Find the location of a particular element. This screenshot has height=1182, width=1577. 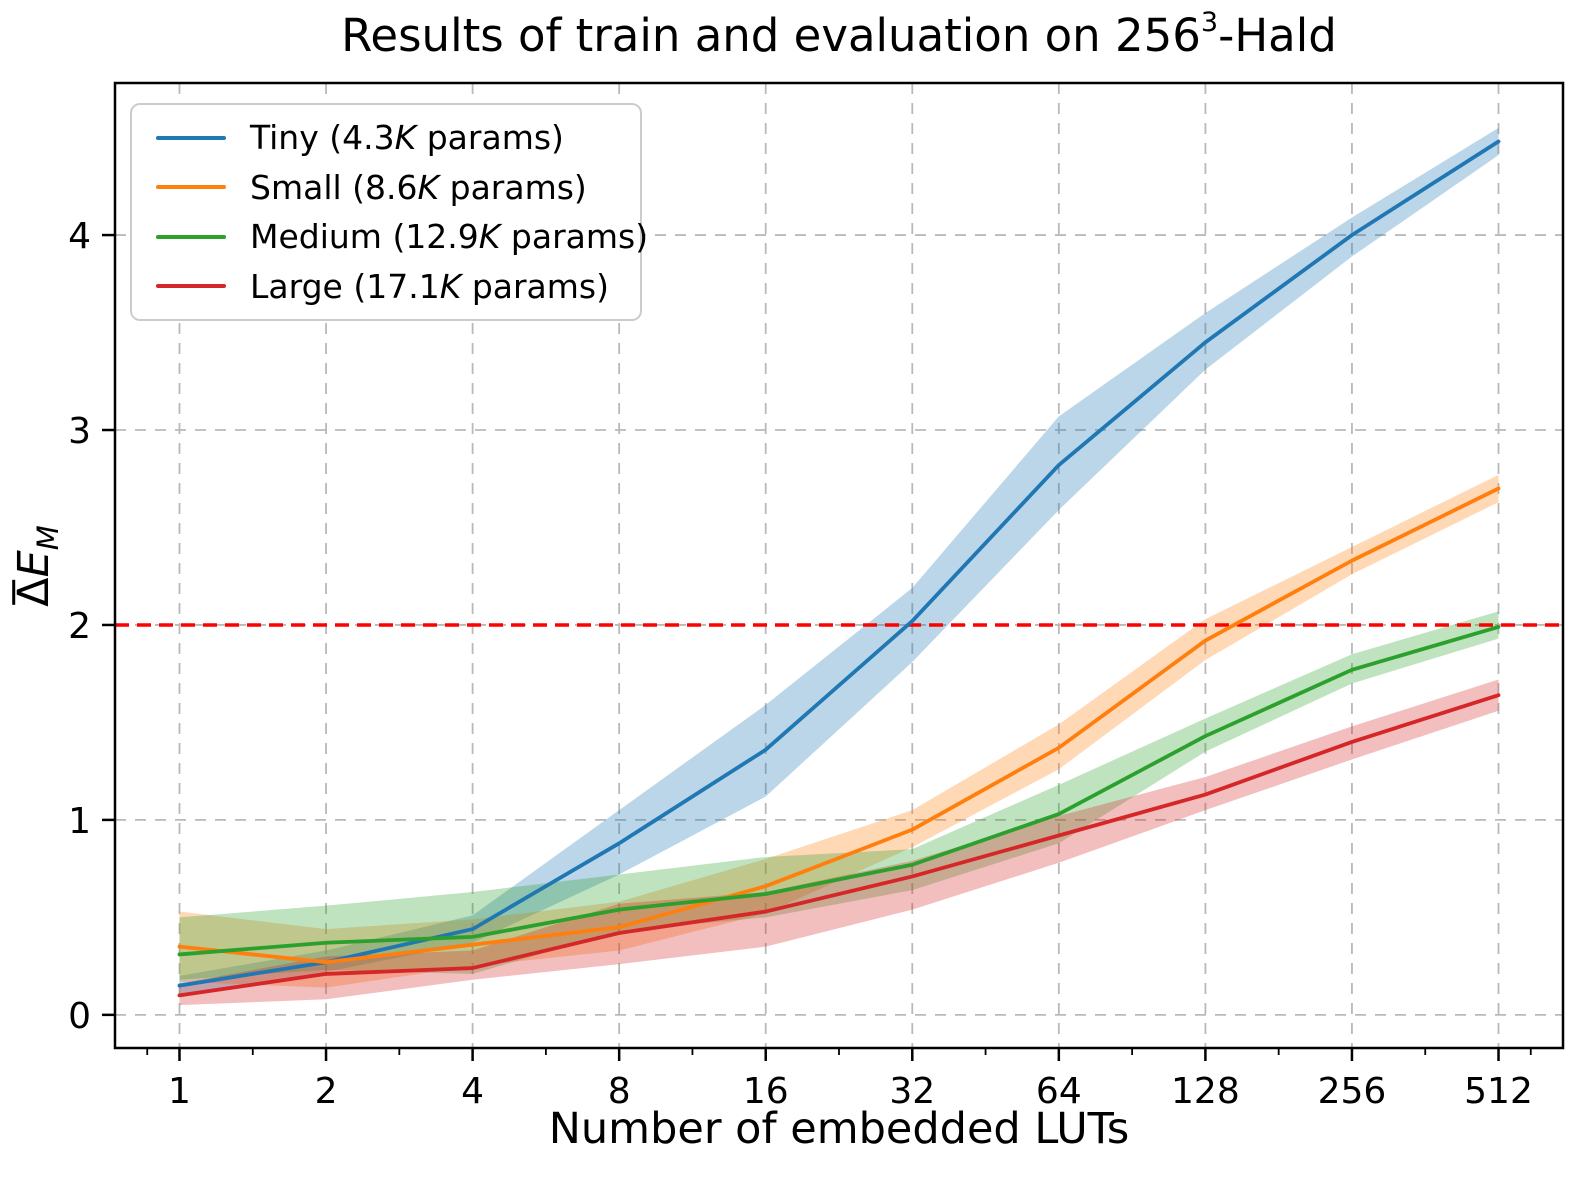

legend-label-text: Medium (12.9 is located at coordinates (364, 237).